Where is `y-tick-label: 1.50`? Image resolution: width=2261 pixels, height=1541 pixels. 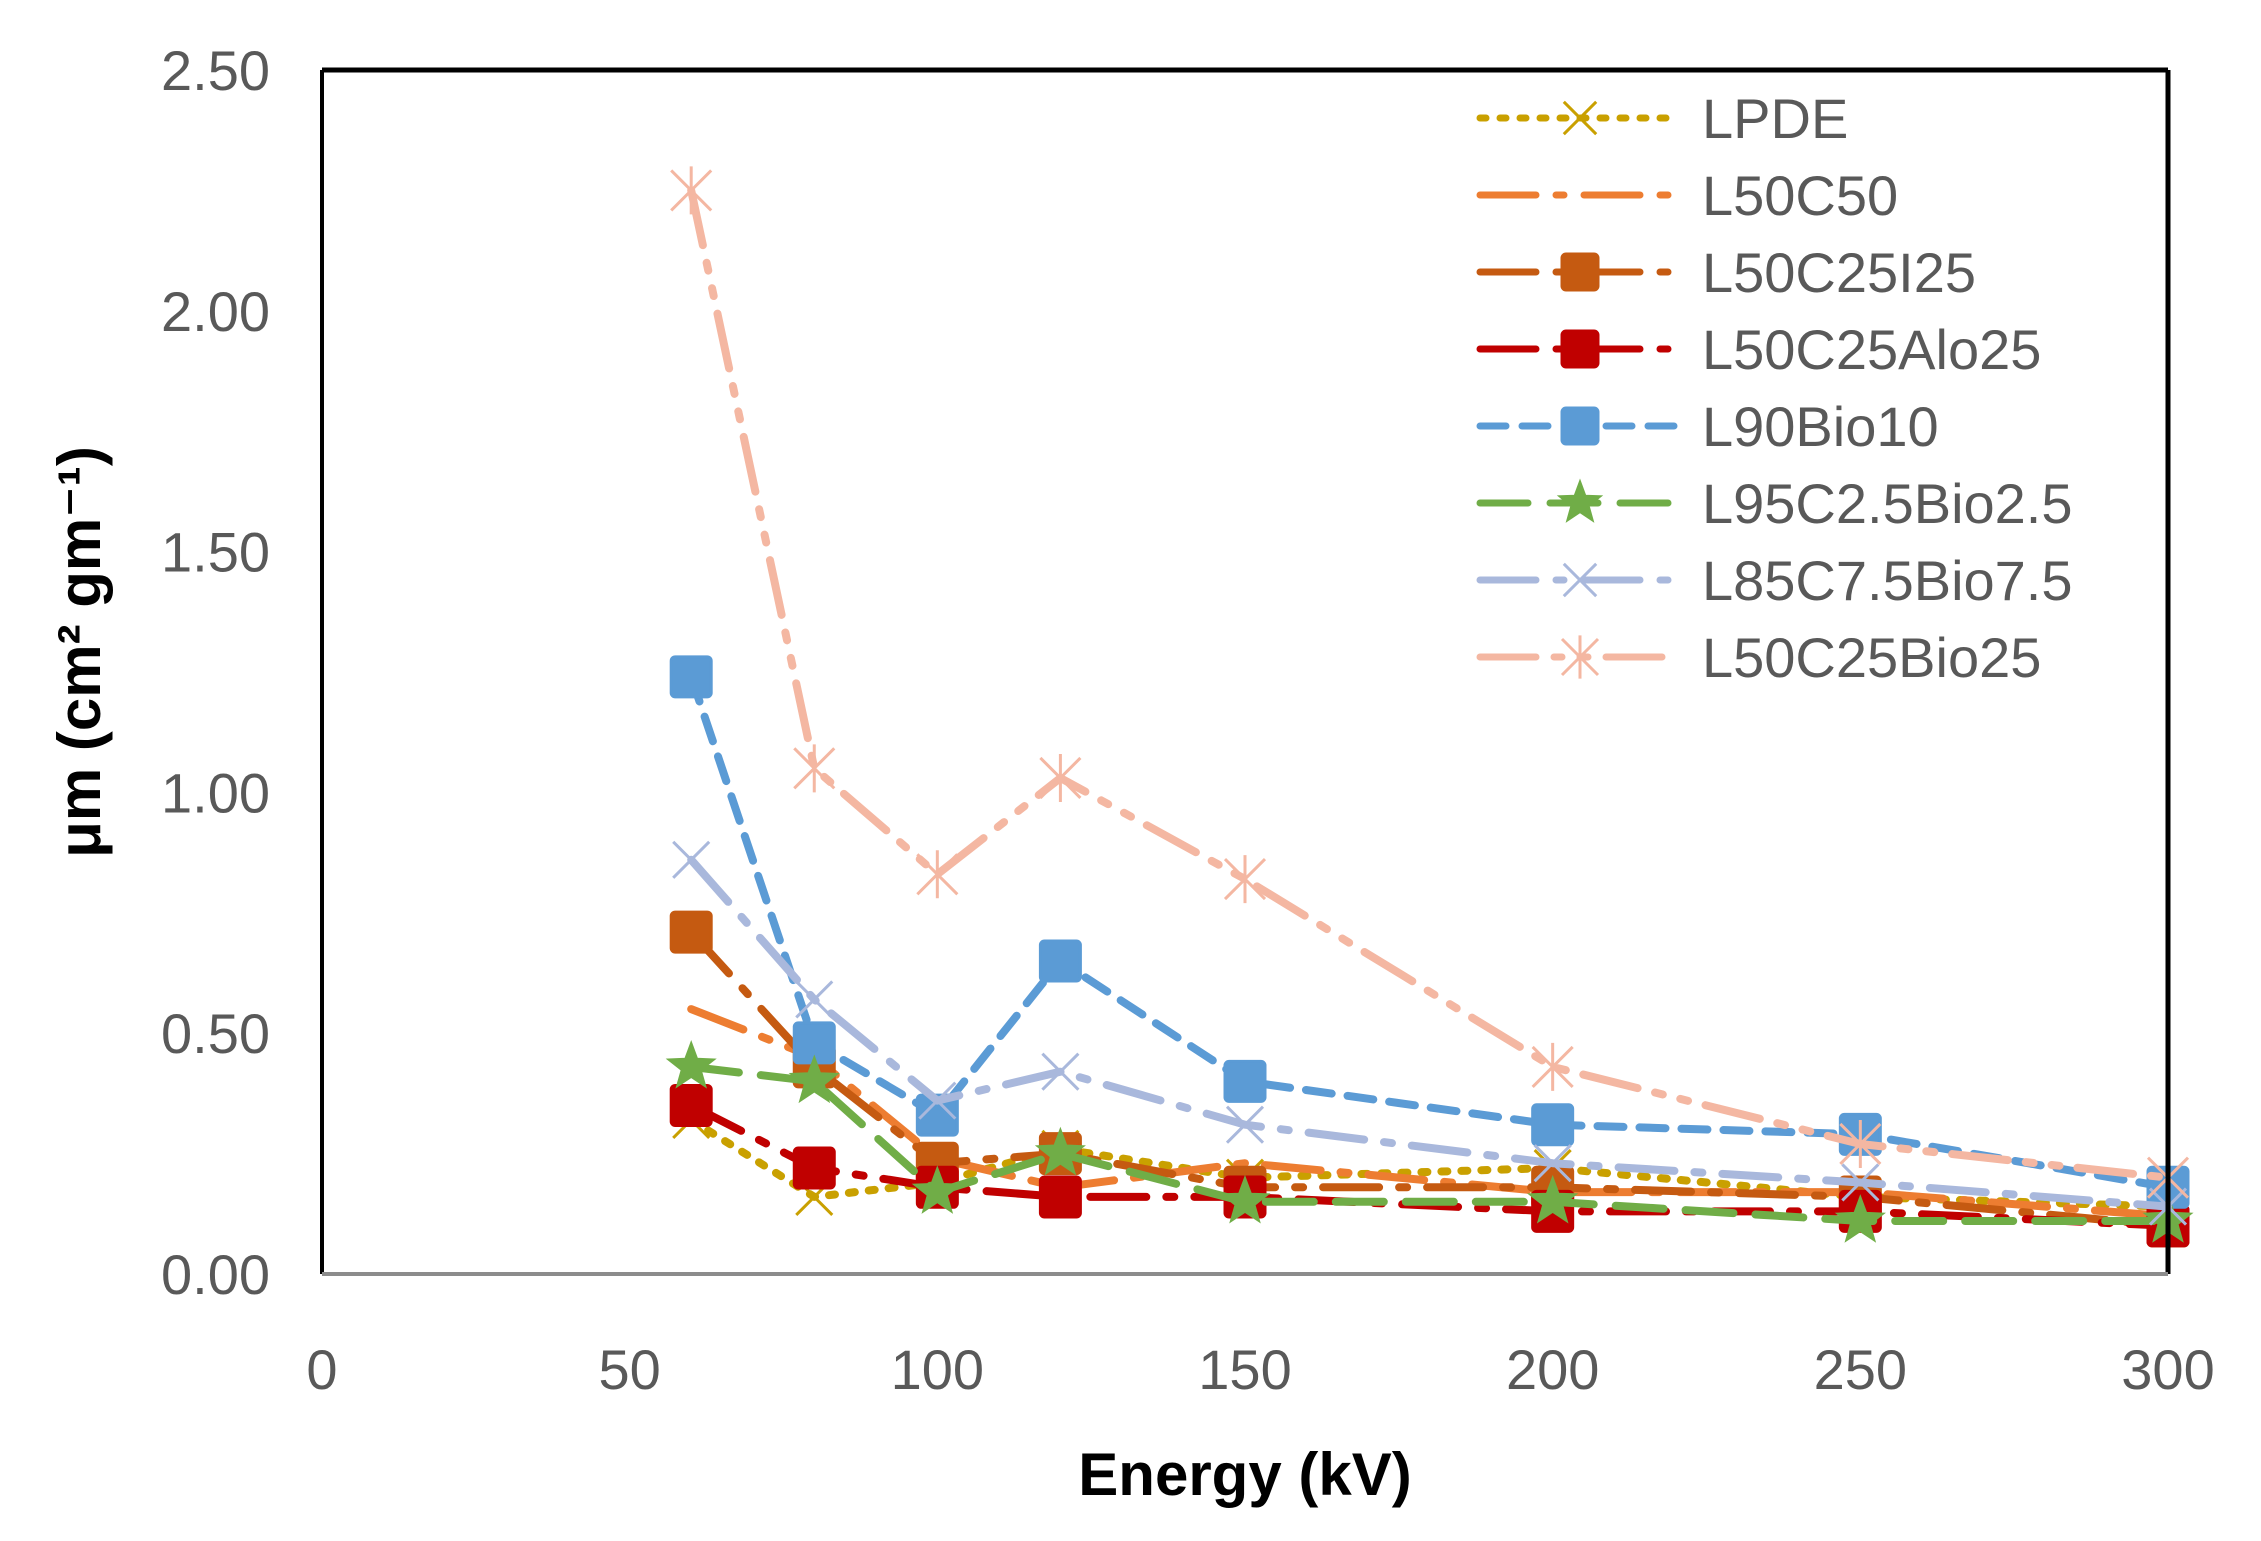
y-tick-label: 1.50 is located at coordinates (215, 552).